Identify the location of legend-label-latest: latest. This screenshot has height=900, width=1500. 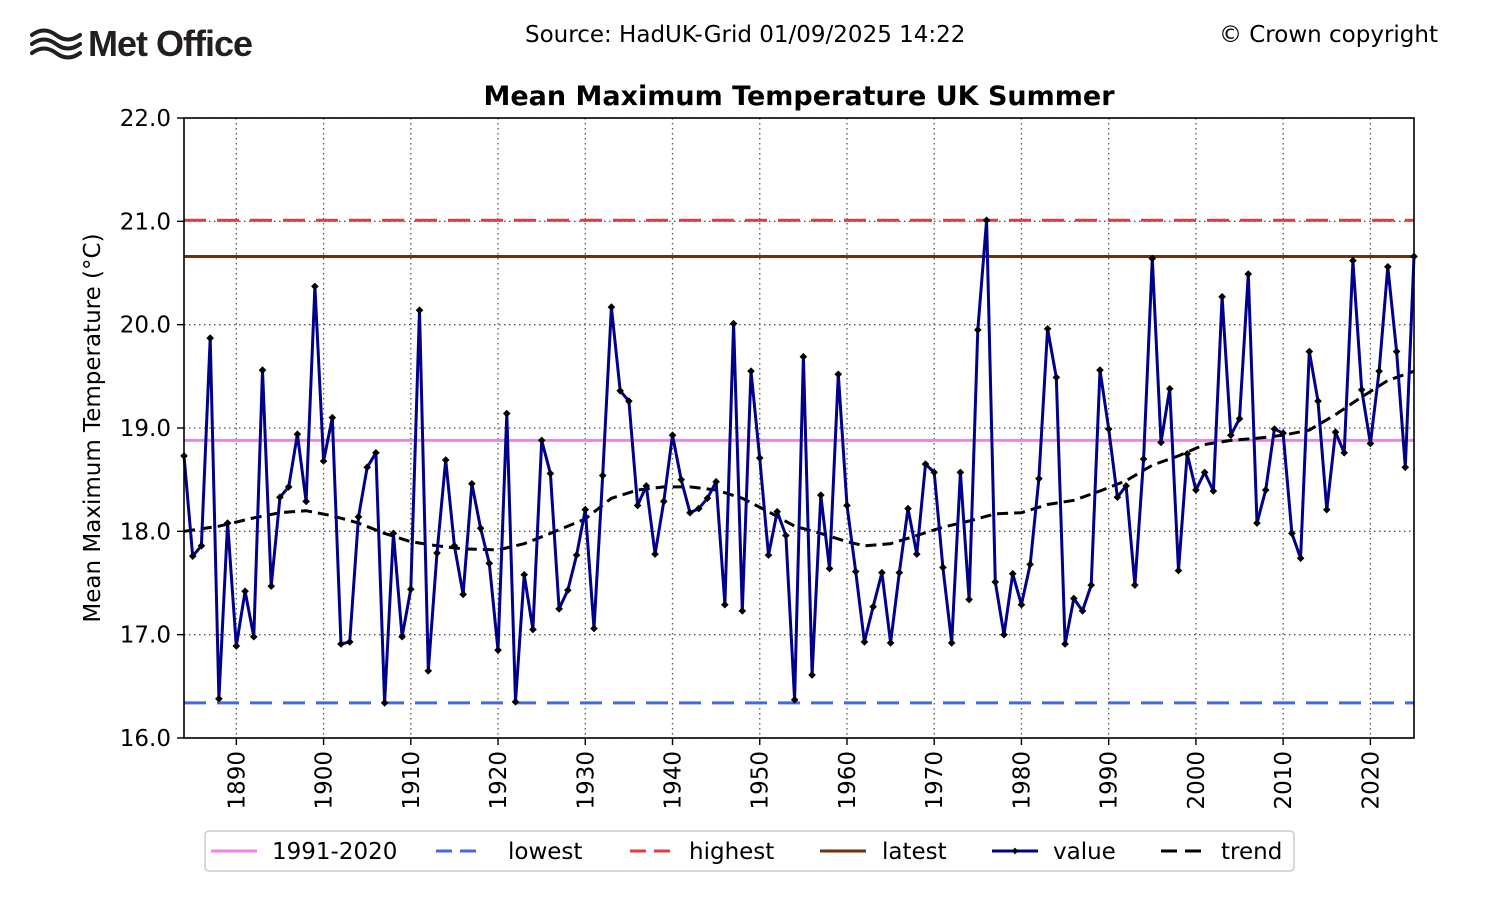
(914, 852).